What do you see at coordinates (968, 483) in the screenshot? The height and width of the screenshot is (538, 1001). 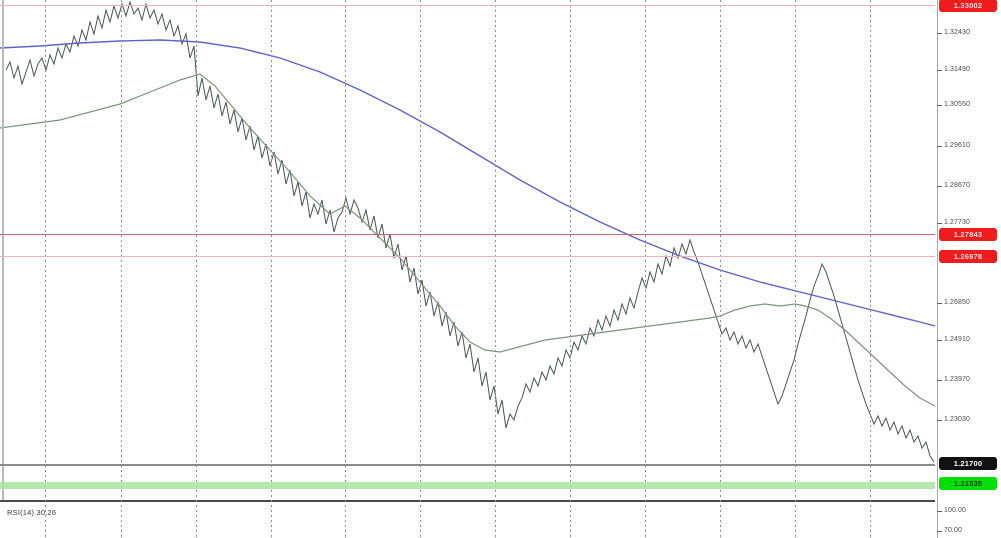 I see `bid-price-tag: 1.21535` at bounding box center [968, 483].